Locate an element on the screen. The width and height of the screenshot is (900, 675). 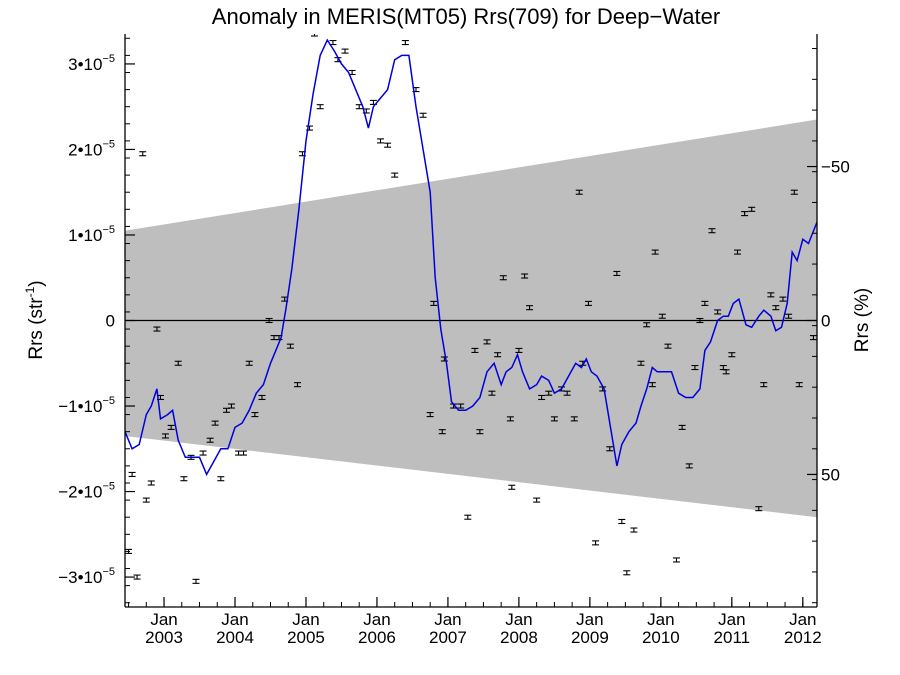
y-tick-label: −2•10−5 is located at coordinates (86, 491).